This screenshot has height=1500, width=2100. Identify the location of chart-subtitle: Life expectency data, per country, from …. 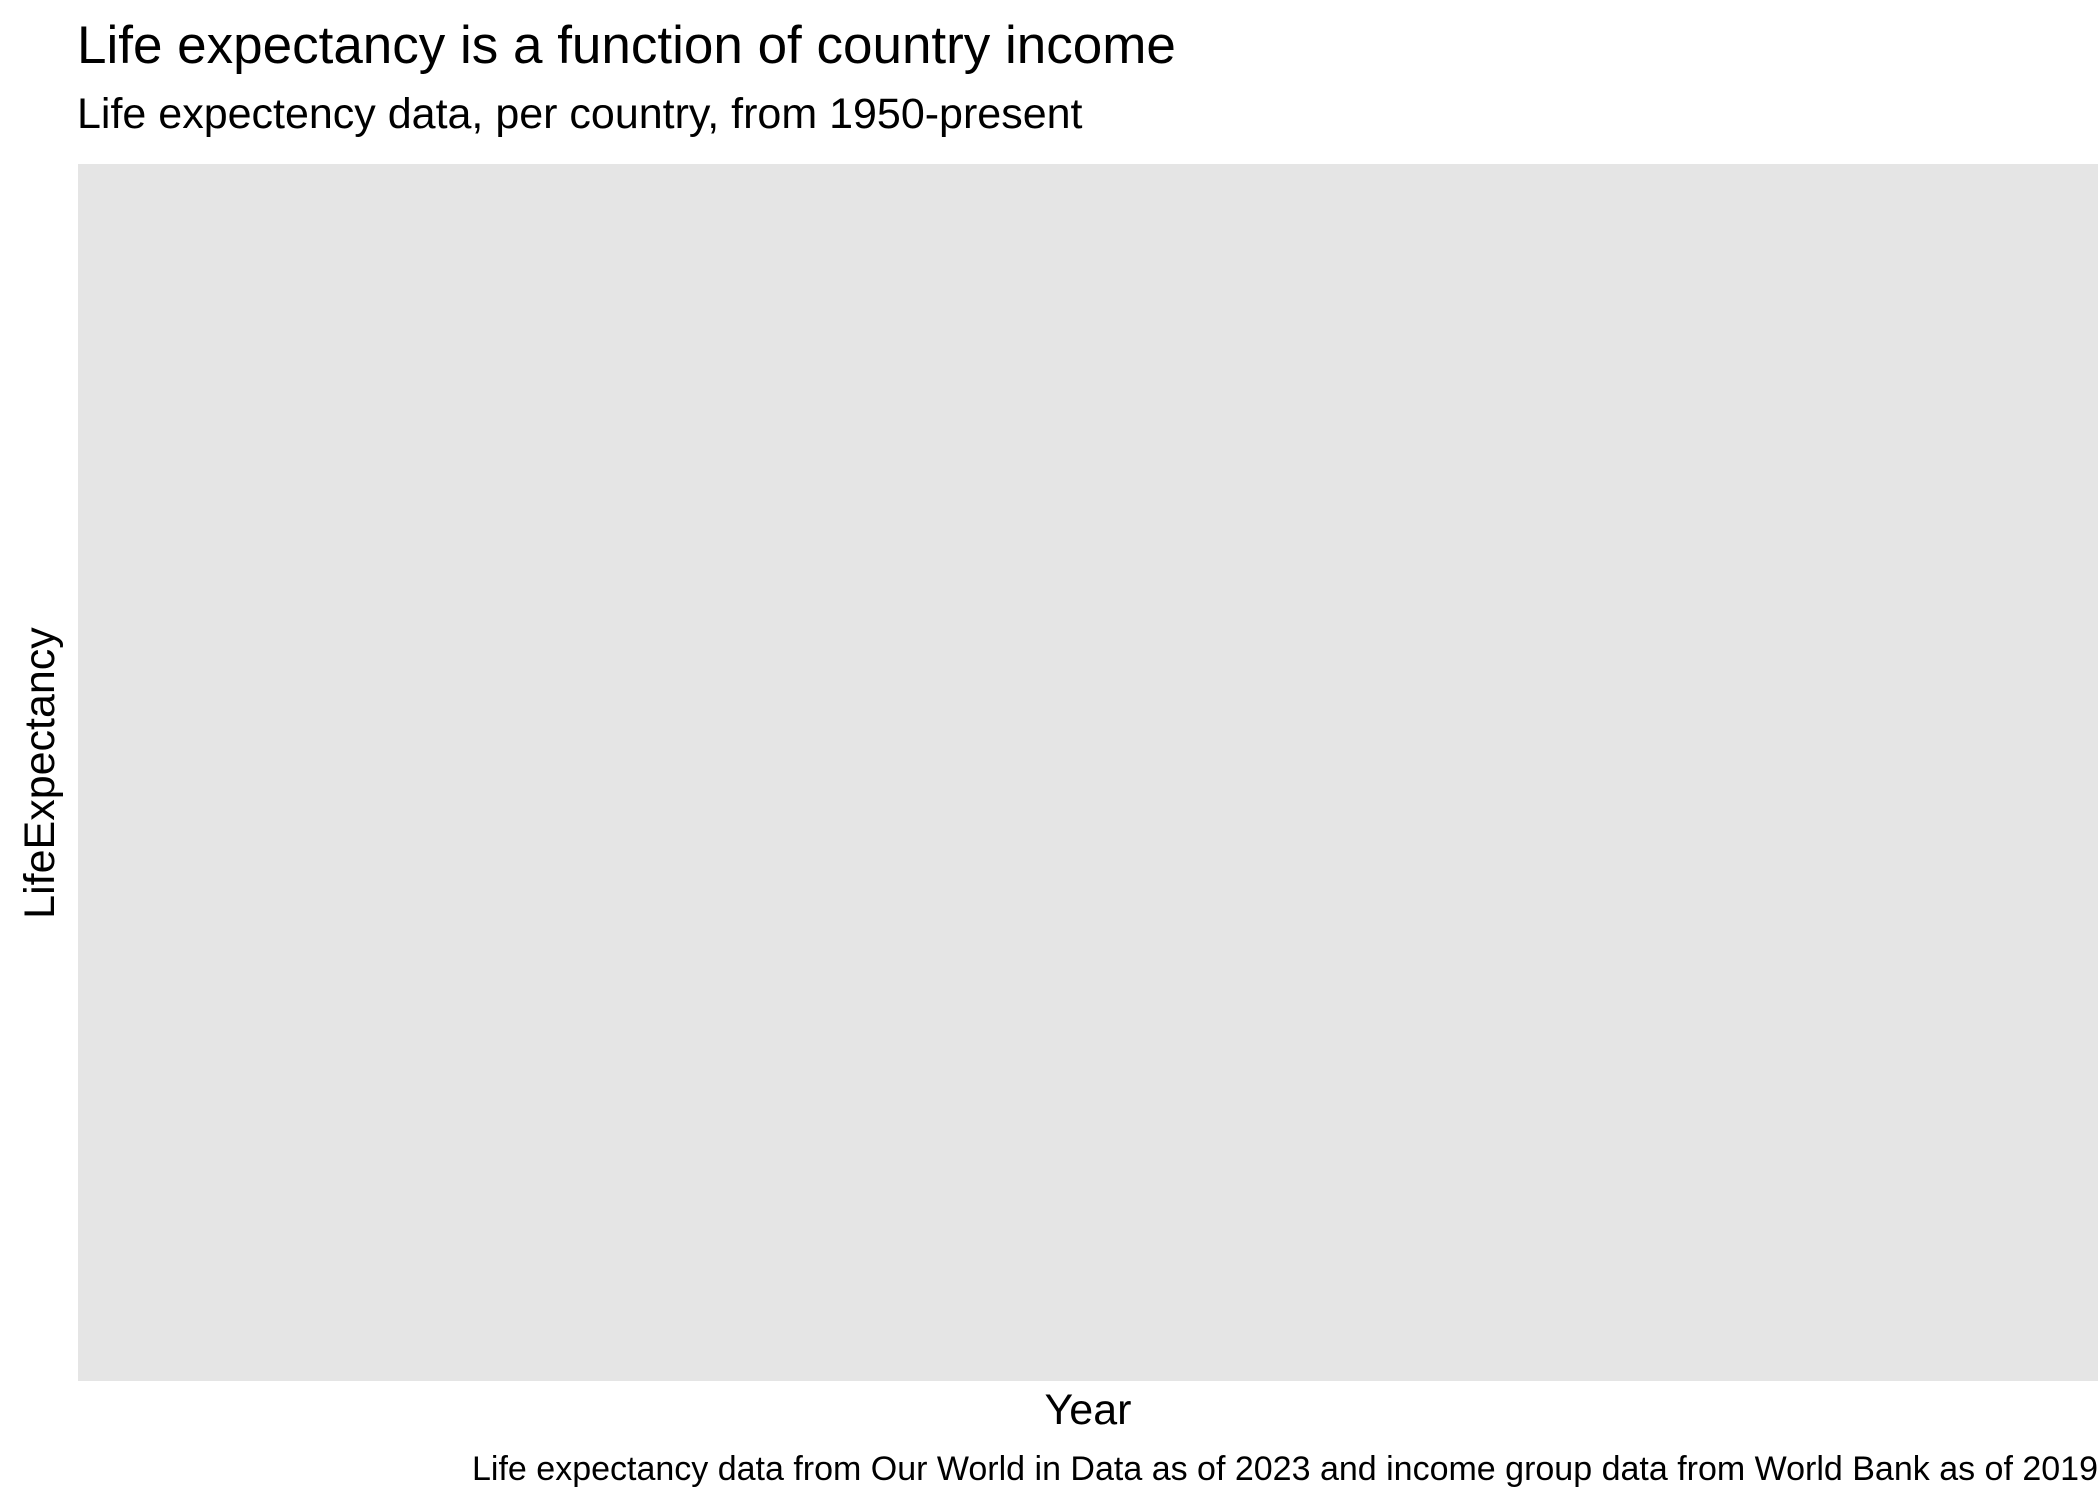
(580, 114).